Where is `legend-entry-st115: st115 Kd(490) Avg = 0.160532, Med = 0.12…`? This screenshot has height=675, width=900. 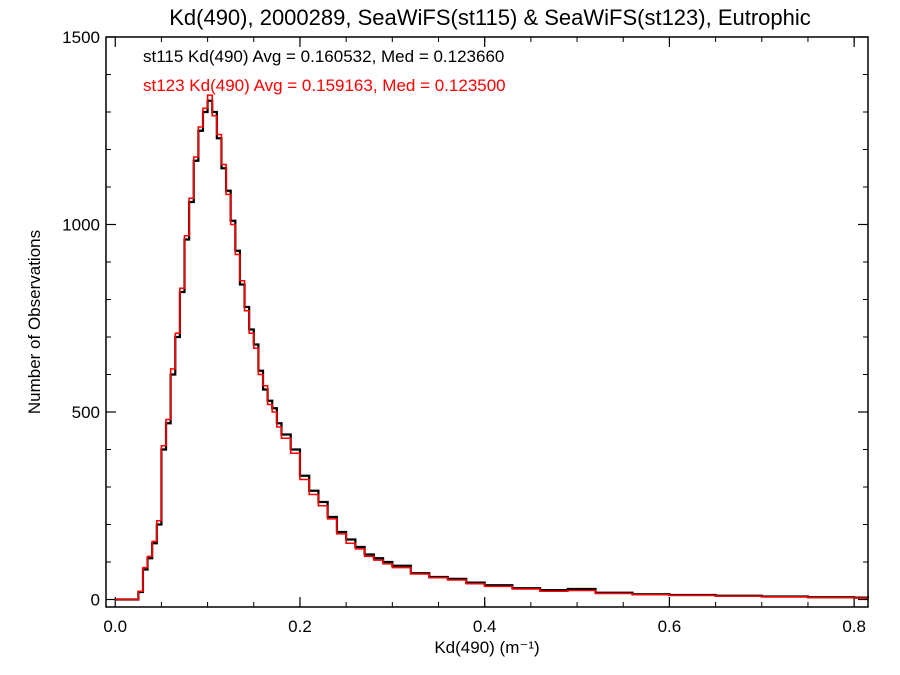 legend-entry-st115: st115 Kd(490) Avg = 0.160532, Med = 0.12… is located at coordinates (323, 56).